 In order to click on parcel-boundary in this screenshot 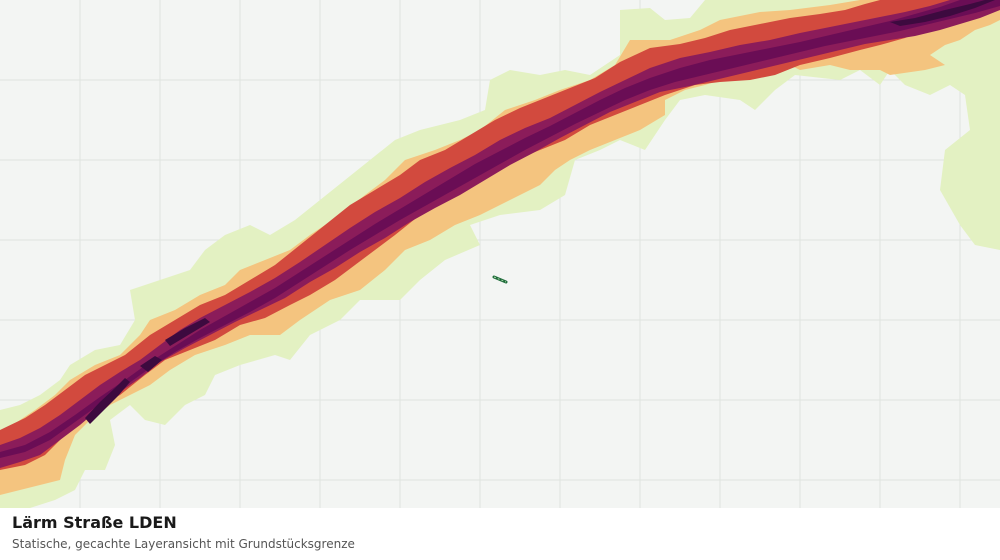, I will do `click(500, 279)`.